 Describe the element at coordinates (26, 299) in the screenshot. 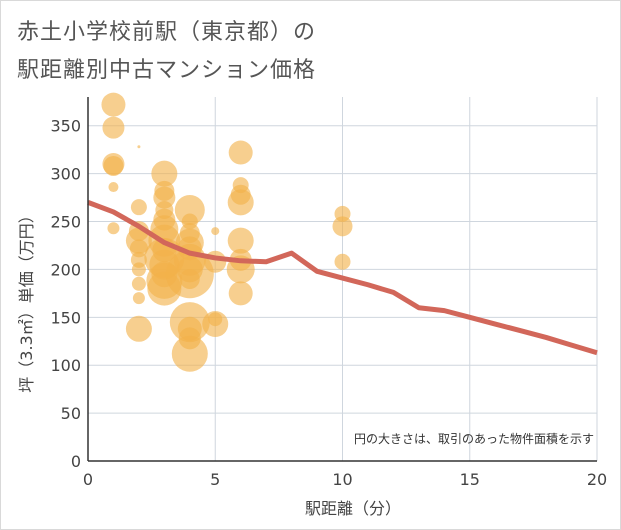

I see `y-axis-label: 坪（3.3㎡）単価（万円）` at that location.